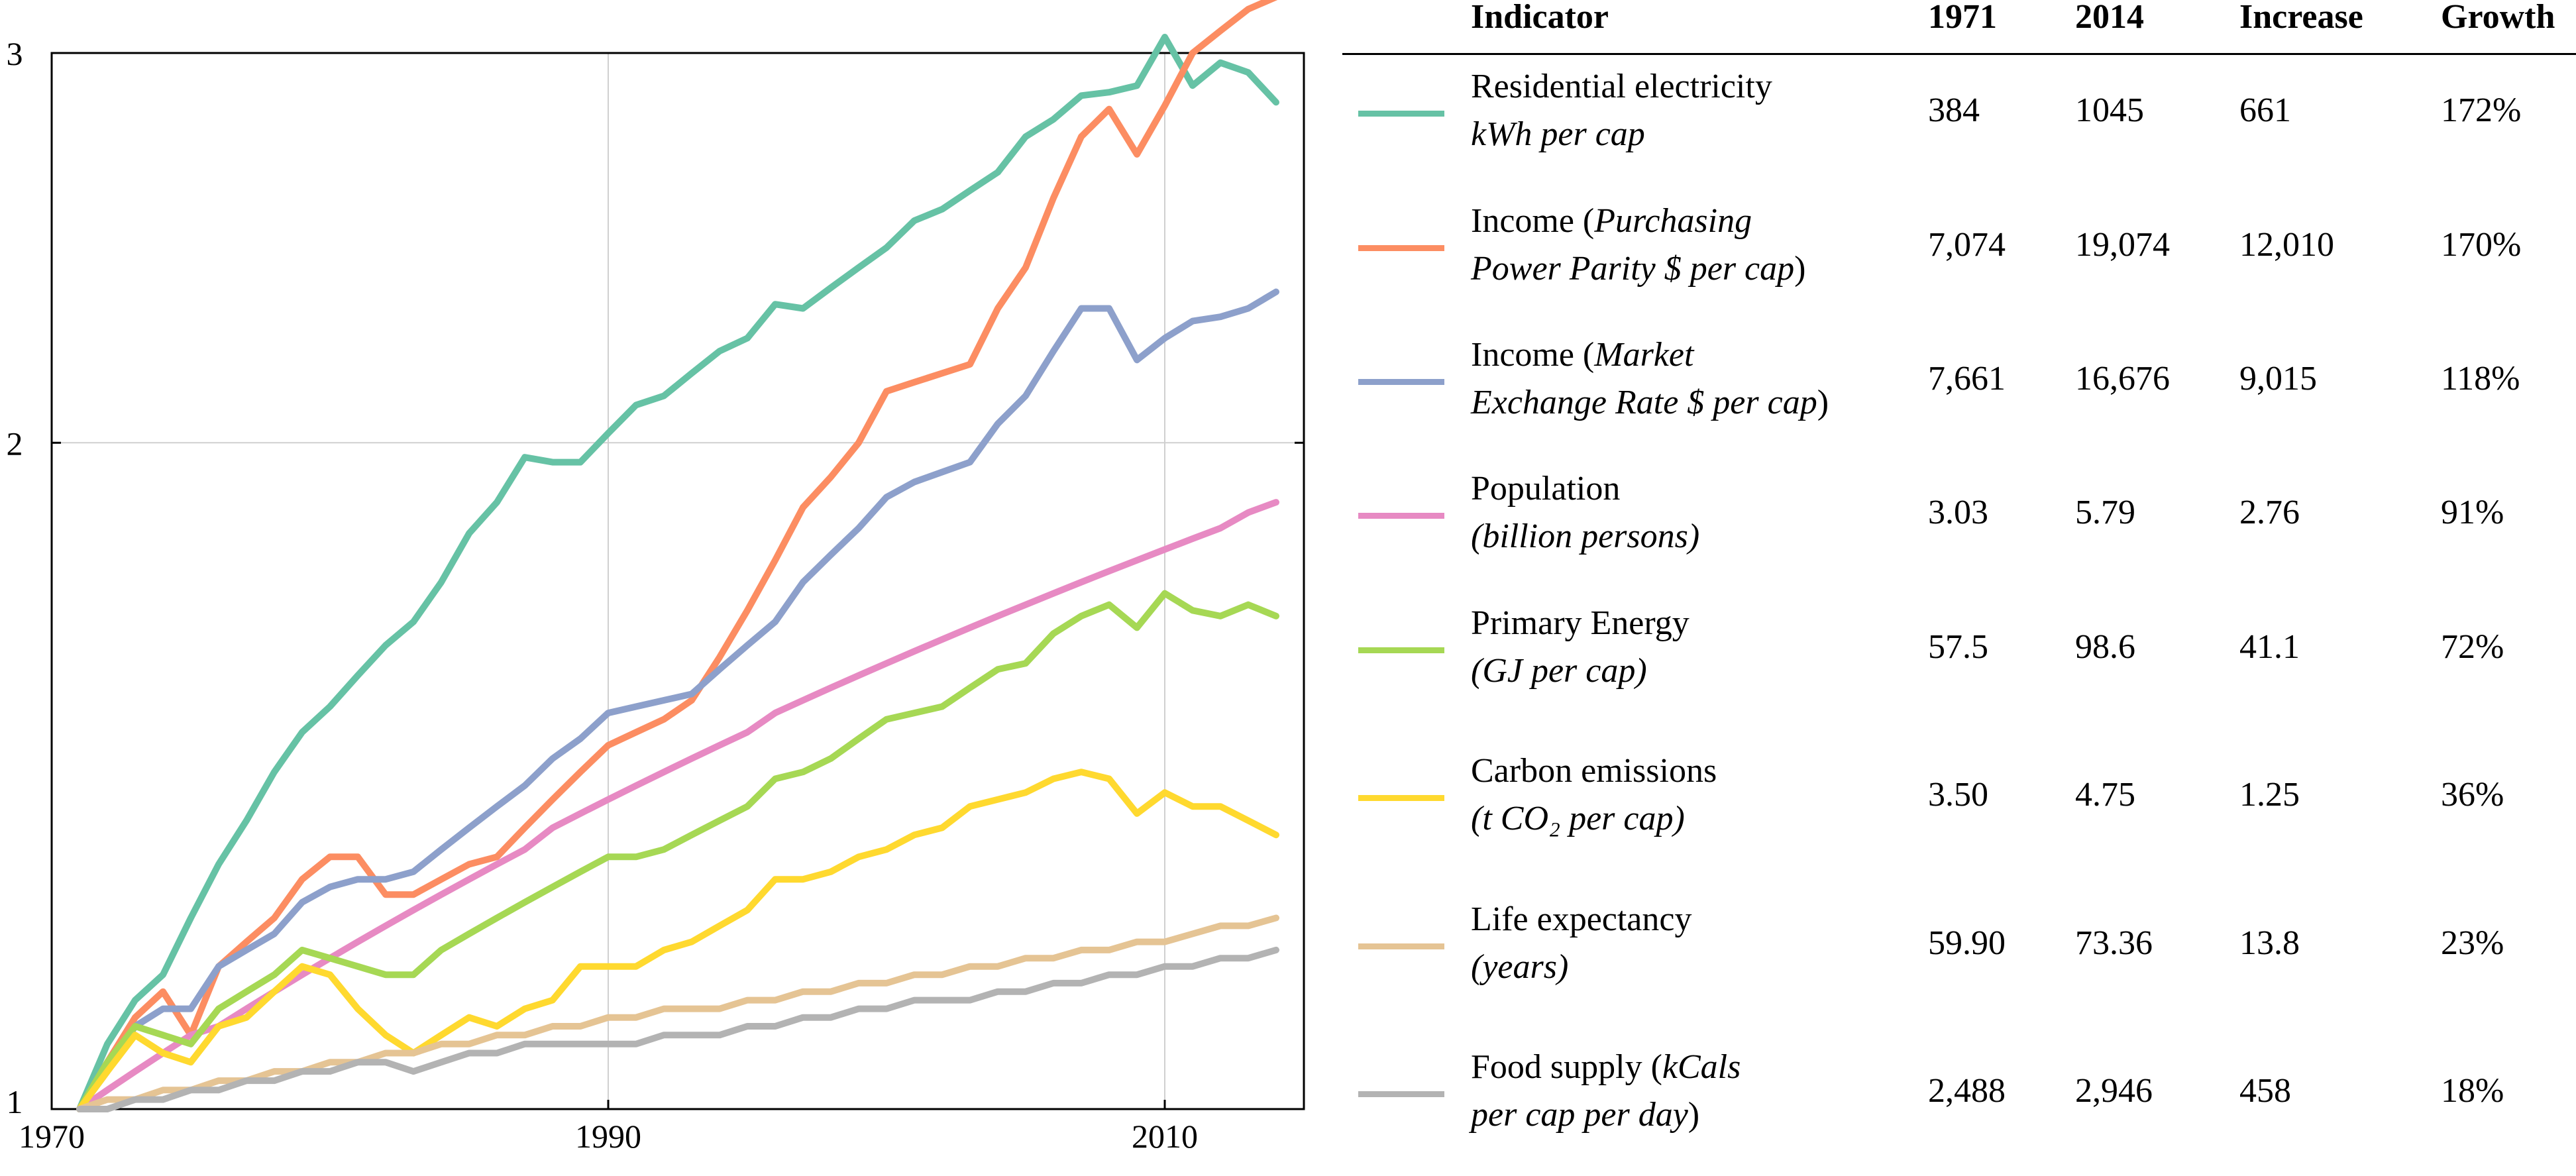 The width and height of the screenshot is (2576, 1176). I want to click on y-tick-label: 3, so click(15, 53).